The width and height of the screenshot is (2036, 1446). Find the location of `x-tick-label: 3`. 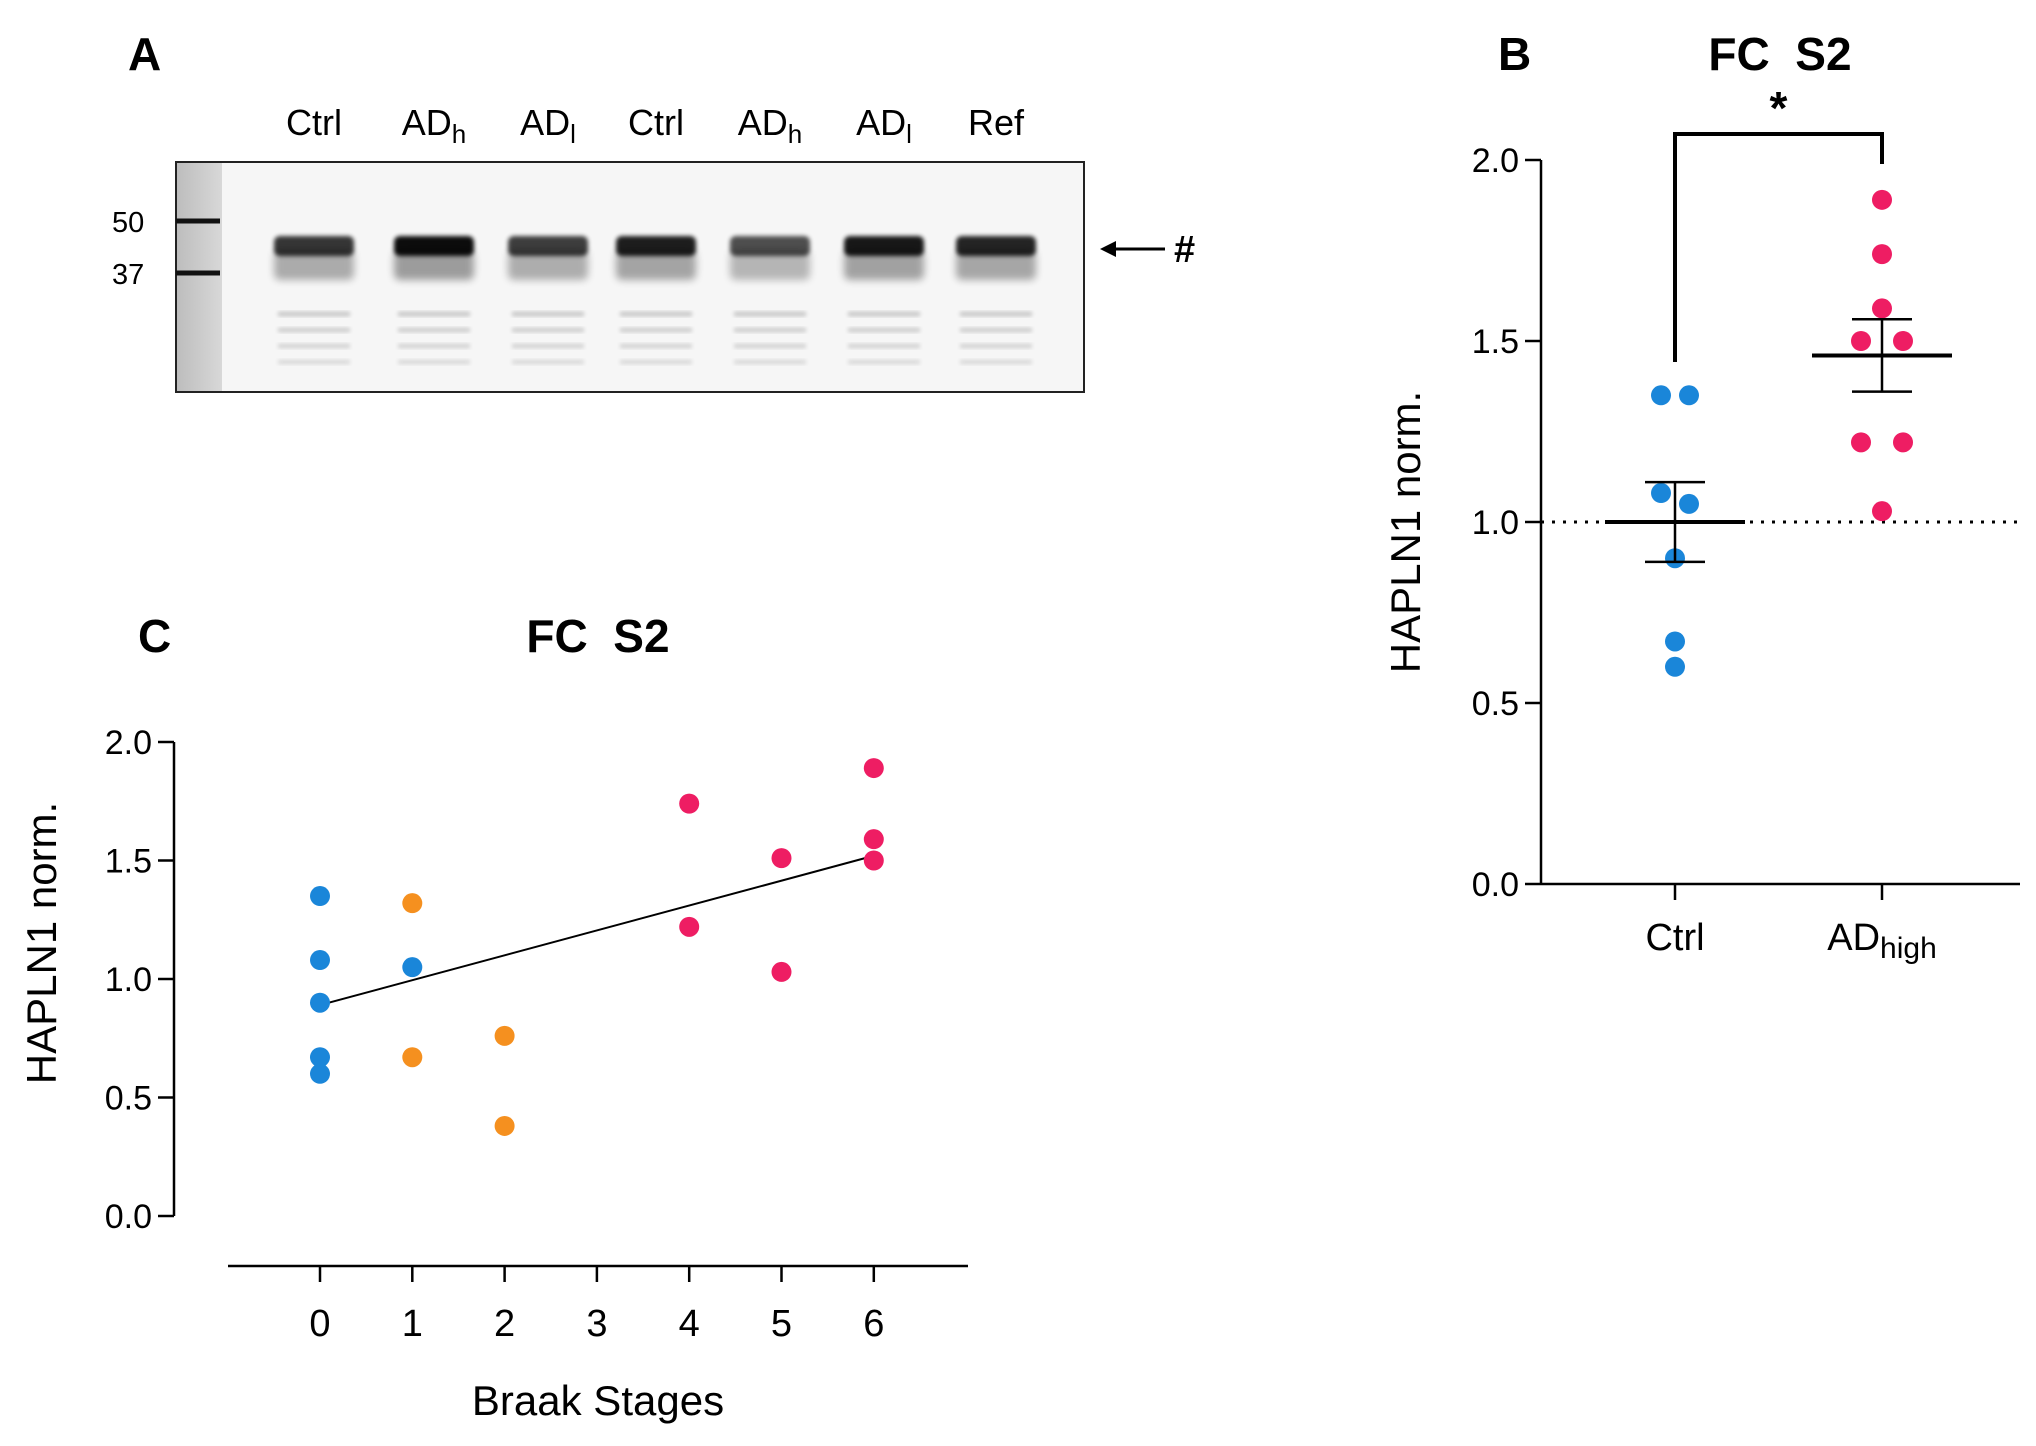

x-tick-label: 3 is located at coordinates (596, 1324).